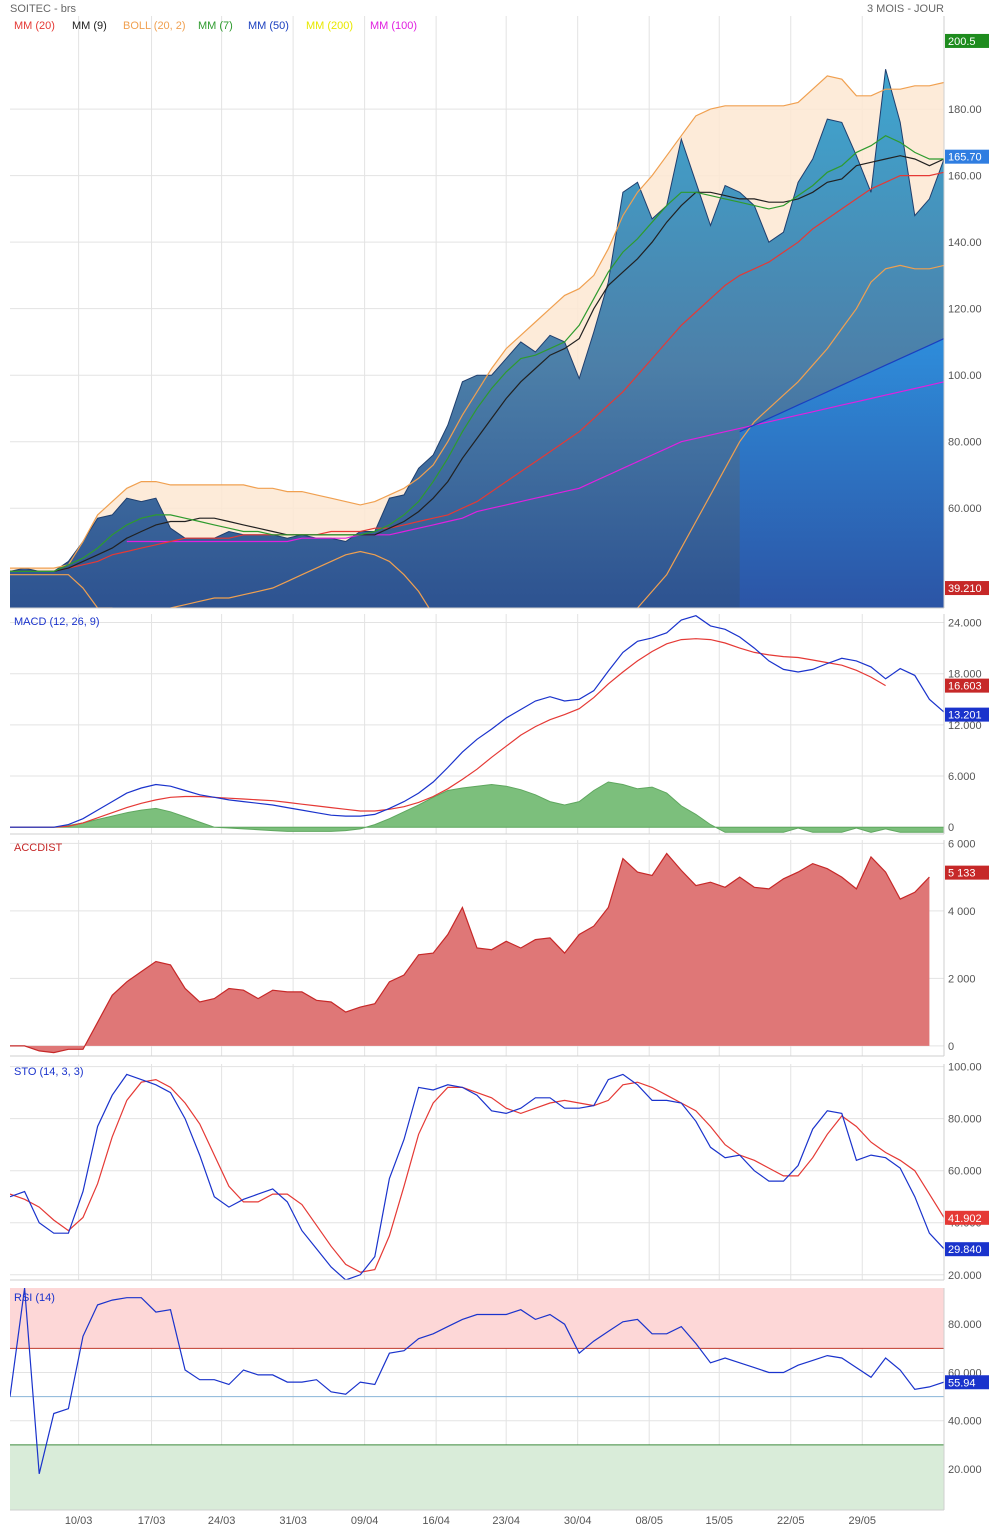 The image size is (989, 1530). Describe the element at coordinates (841, 473) in the screenshot. I see `mm50-area` at that location.